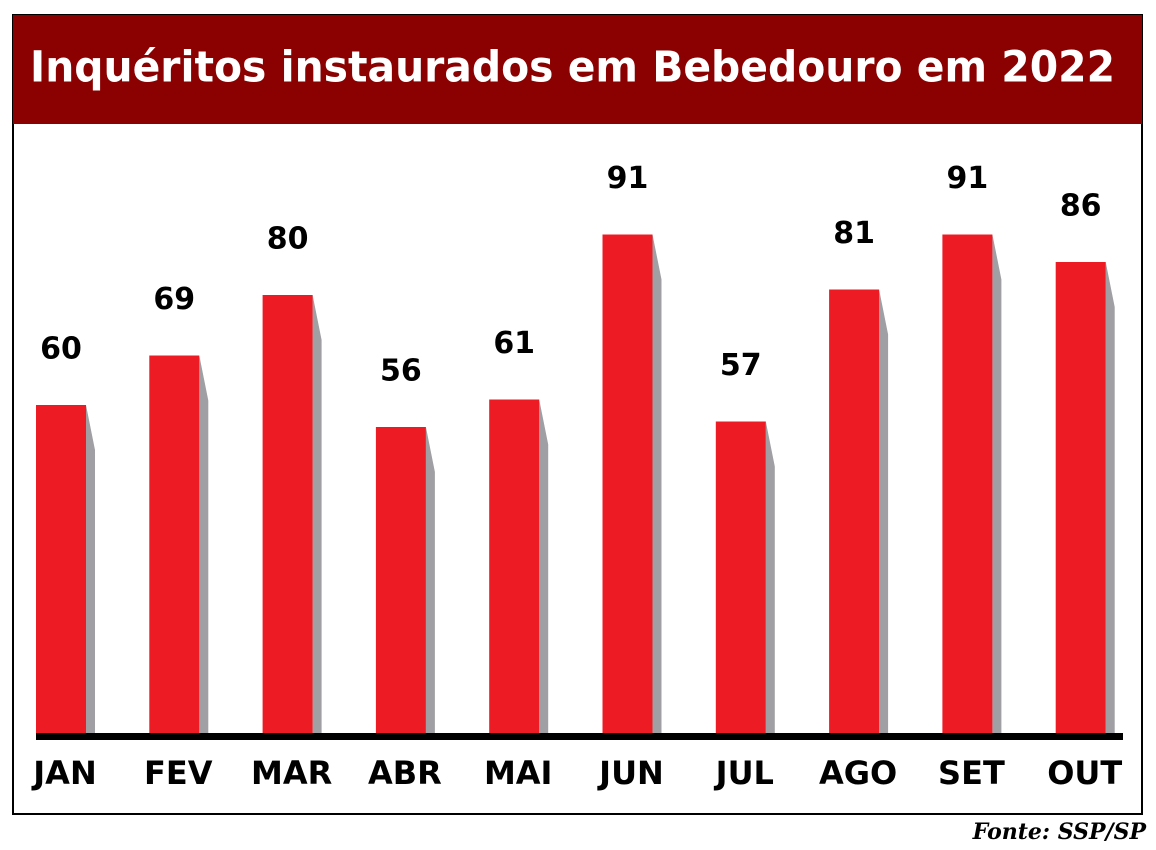  Describe the element at coordinates (579, 736) in the screenshot. I see `baseline` at that location.